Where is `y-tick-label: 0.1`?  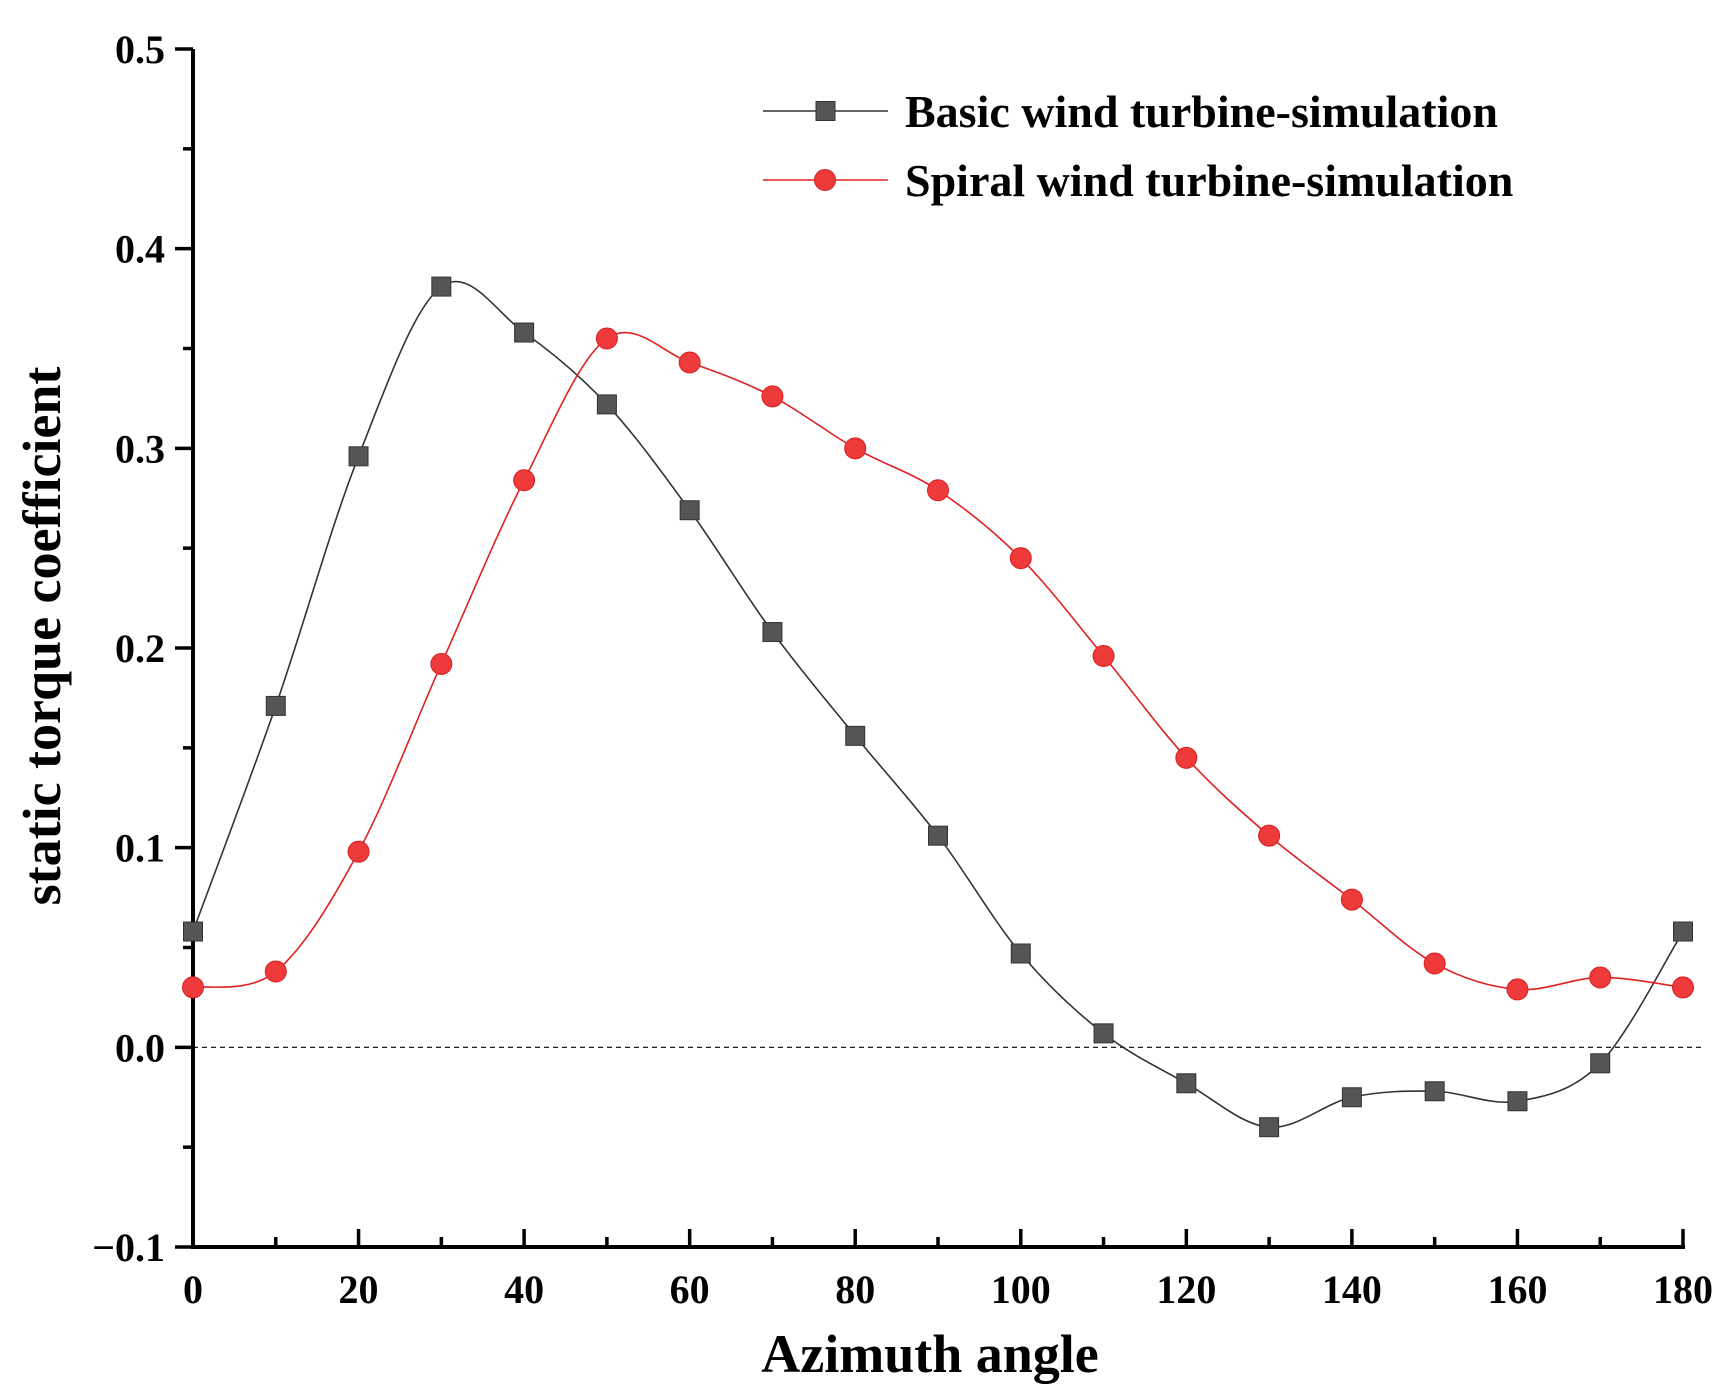 y-tick-label: 0.1 is located at coordinates (140, 848).